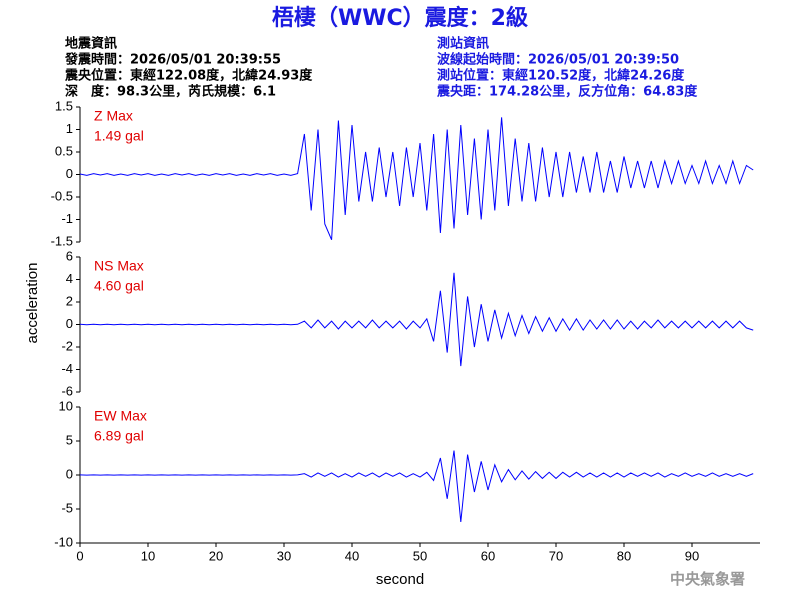 The width and height of the screenshot is (800, 600). I want to click on x-tick-label: 70, so click(556, 555).